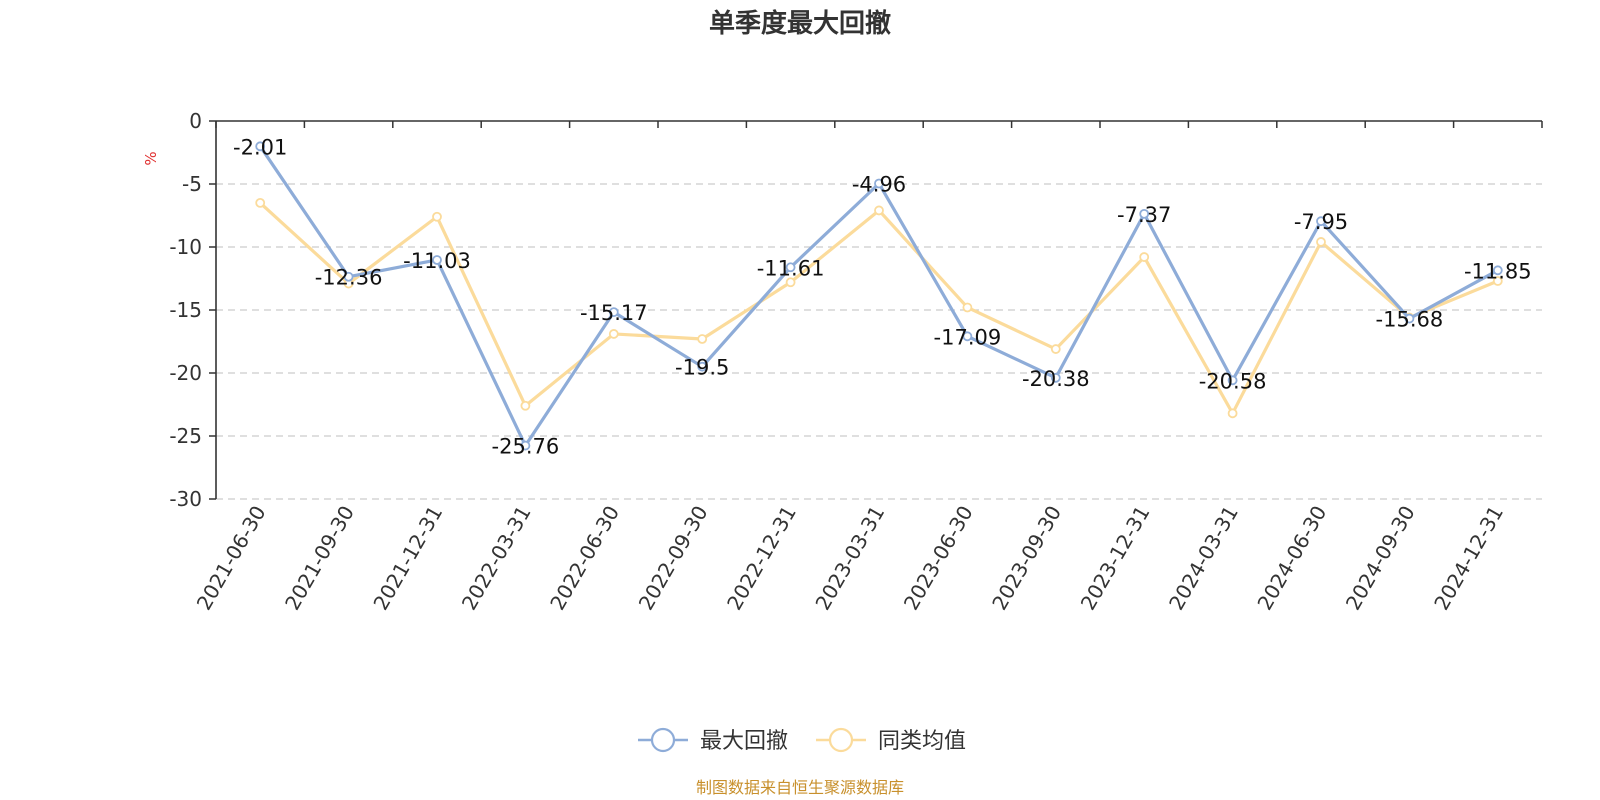 The height and width of the screenshot is (800, 1600). Describe the element at coordinates (761, 558) in the screenshot. I see `x-tick-label: 2022-12-31` at that location.